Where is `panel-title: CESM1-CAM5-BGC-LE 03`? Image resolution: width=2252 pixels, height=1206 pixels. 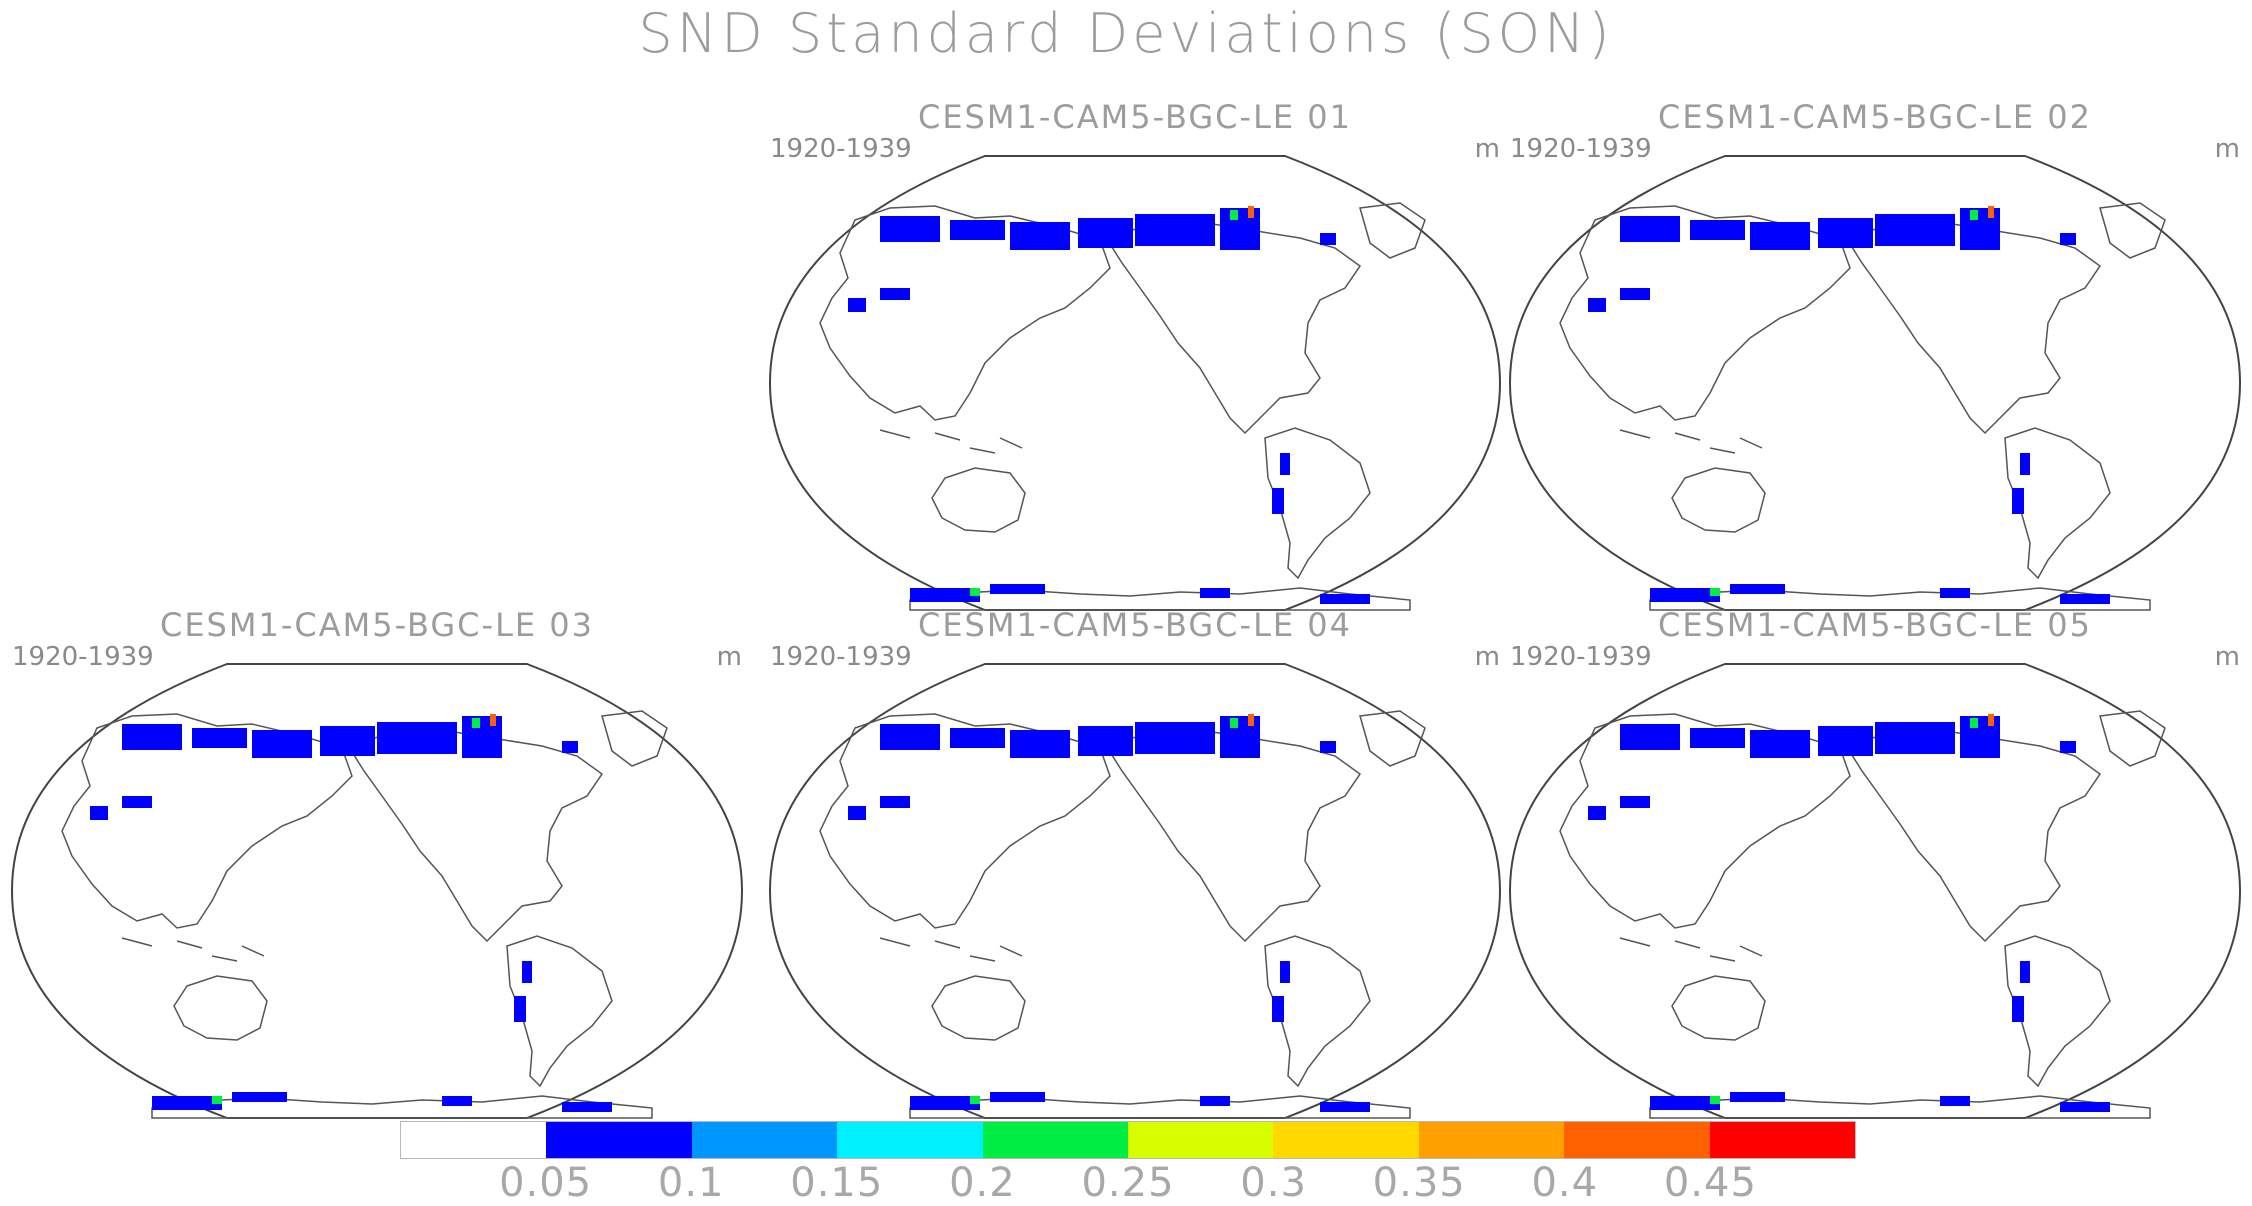
panel-title: CESM1-CAM5-BGC-LE 03 is located at coordinates (376, 625).